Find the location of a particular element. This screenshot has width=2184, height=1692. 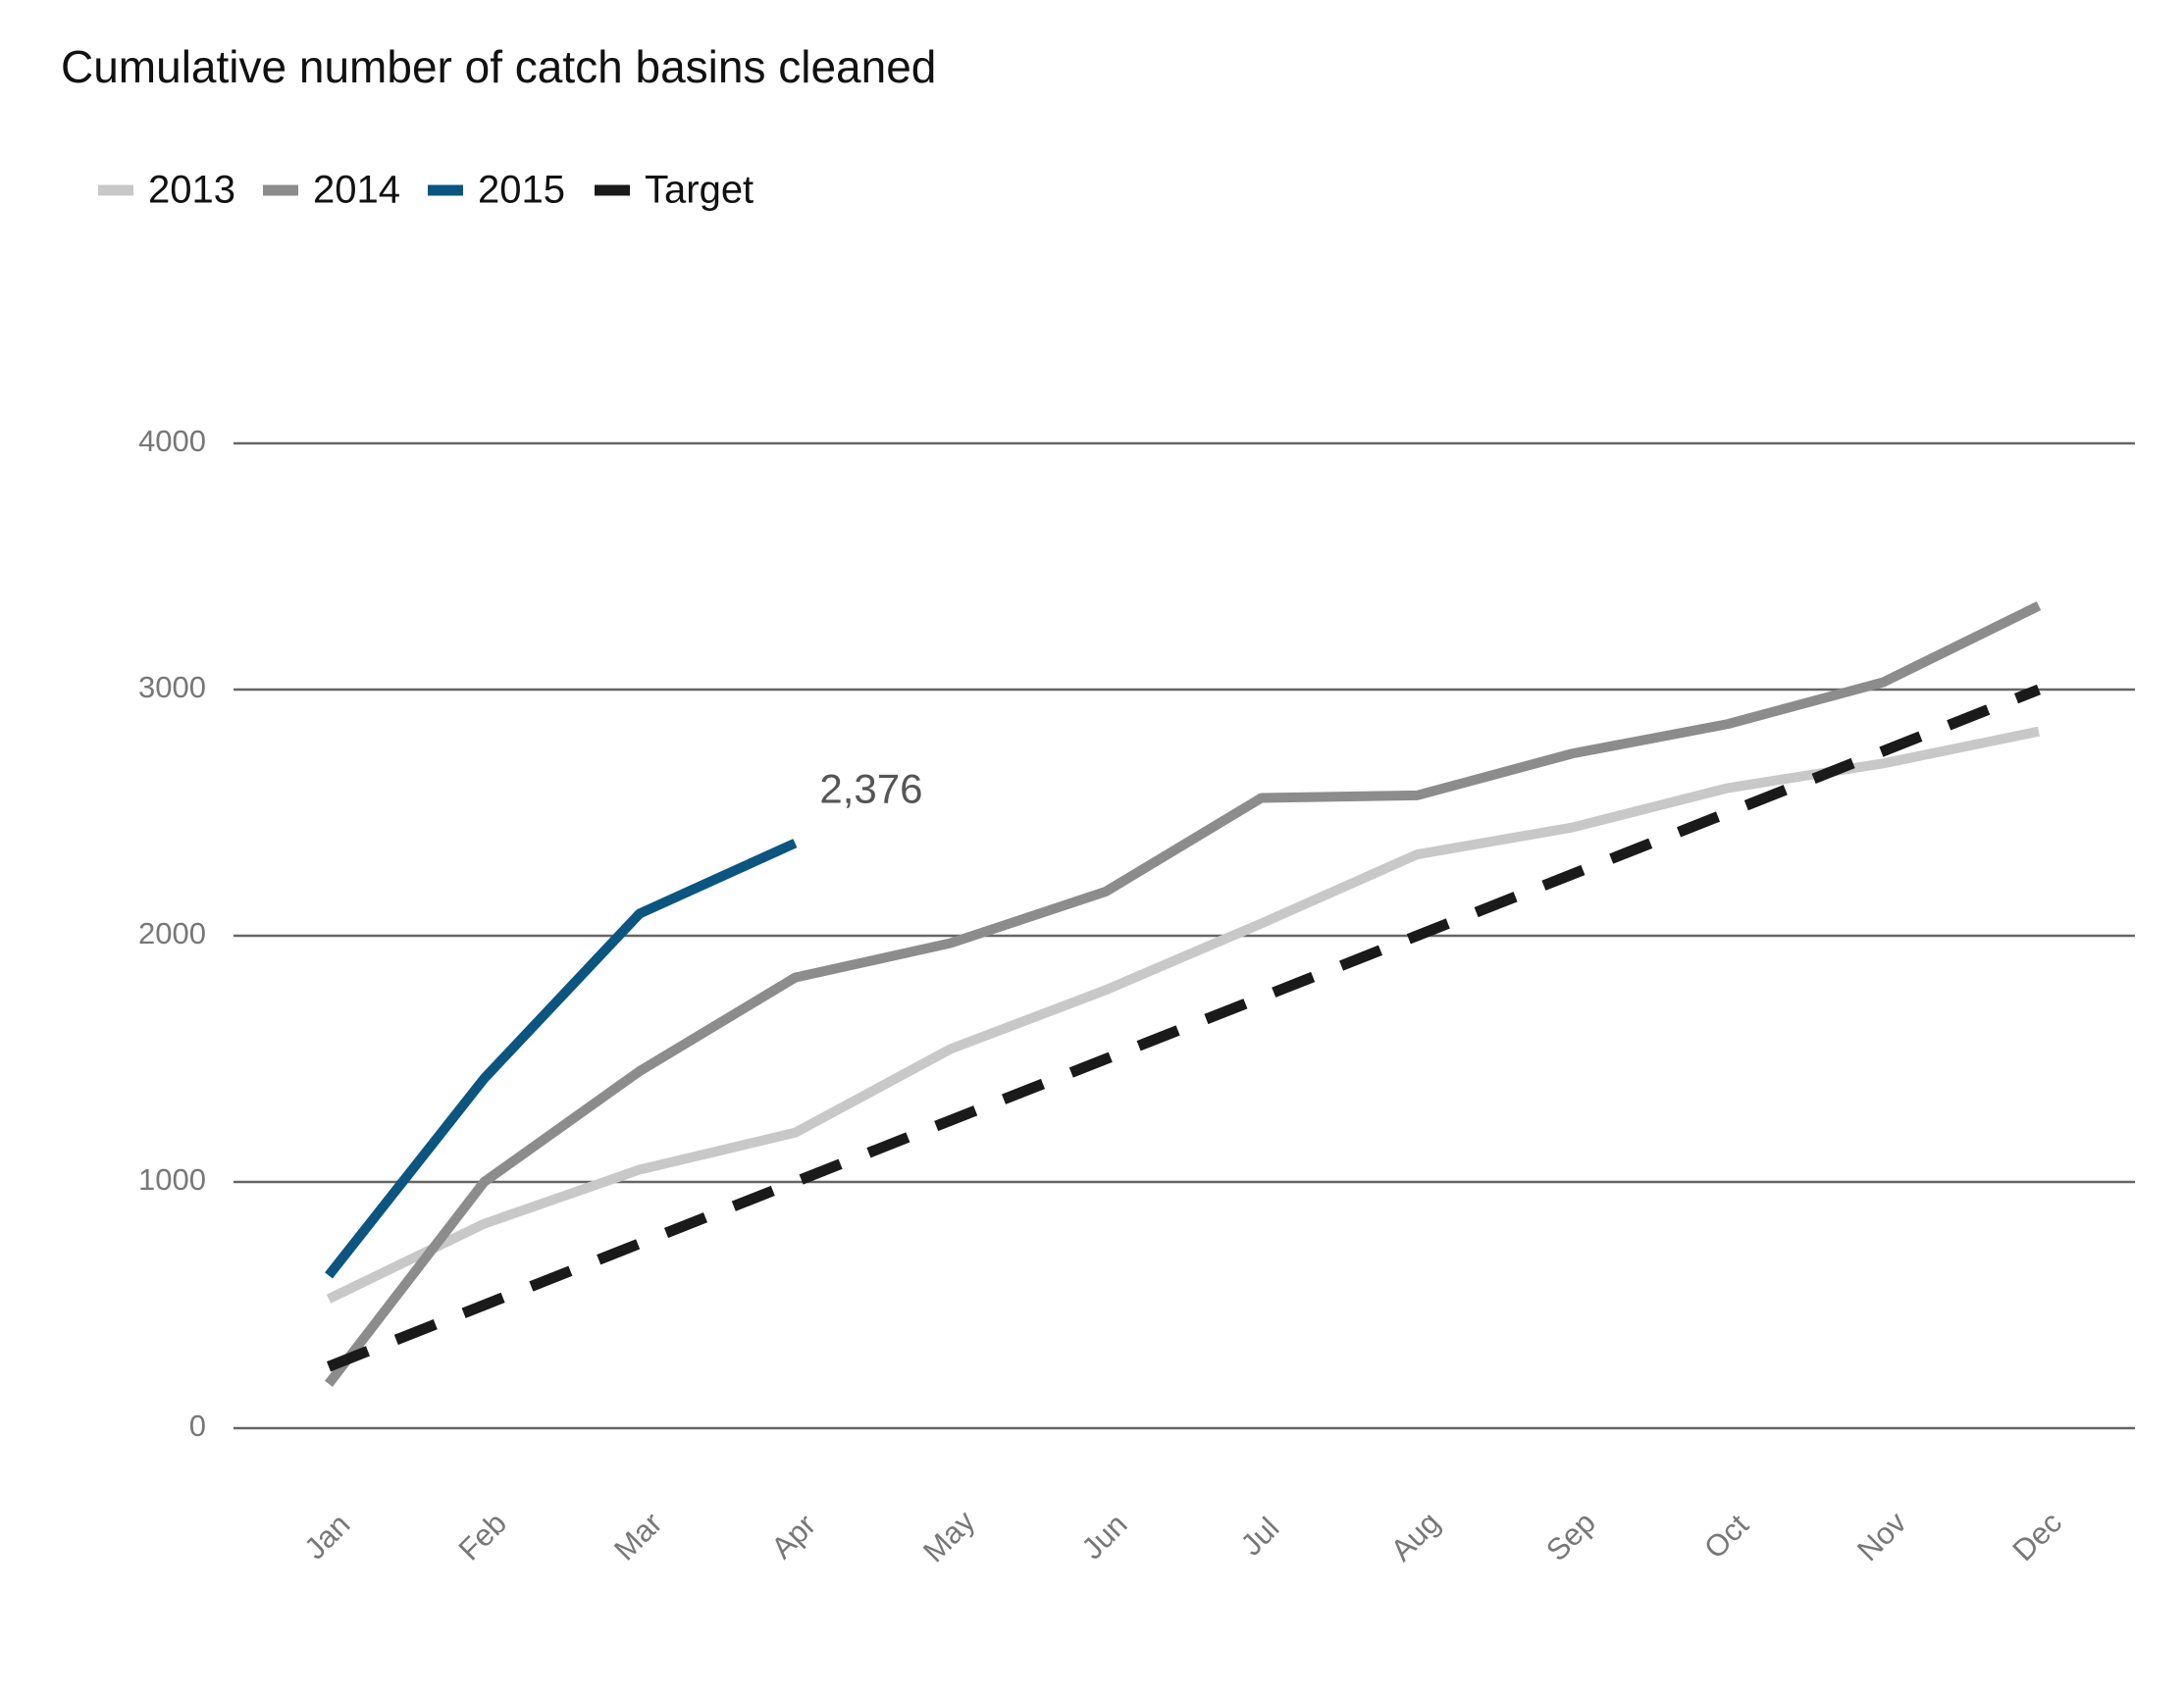

y-tick-label: 0 is located at coordinates (197, 1426).